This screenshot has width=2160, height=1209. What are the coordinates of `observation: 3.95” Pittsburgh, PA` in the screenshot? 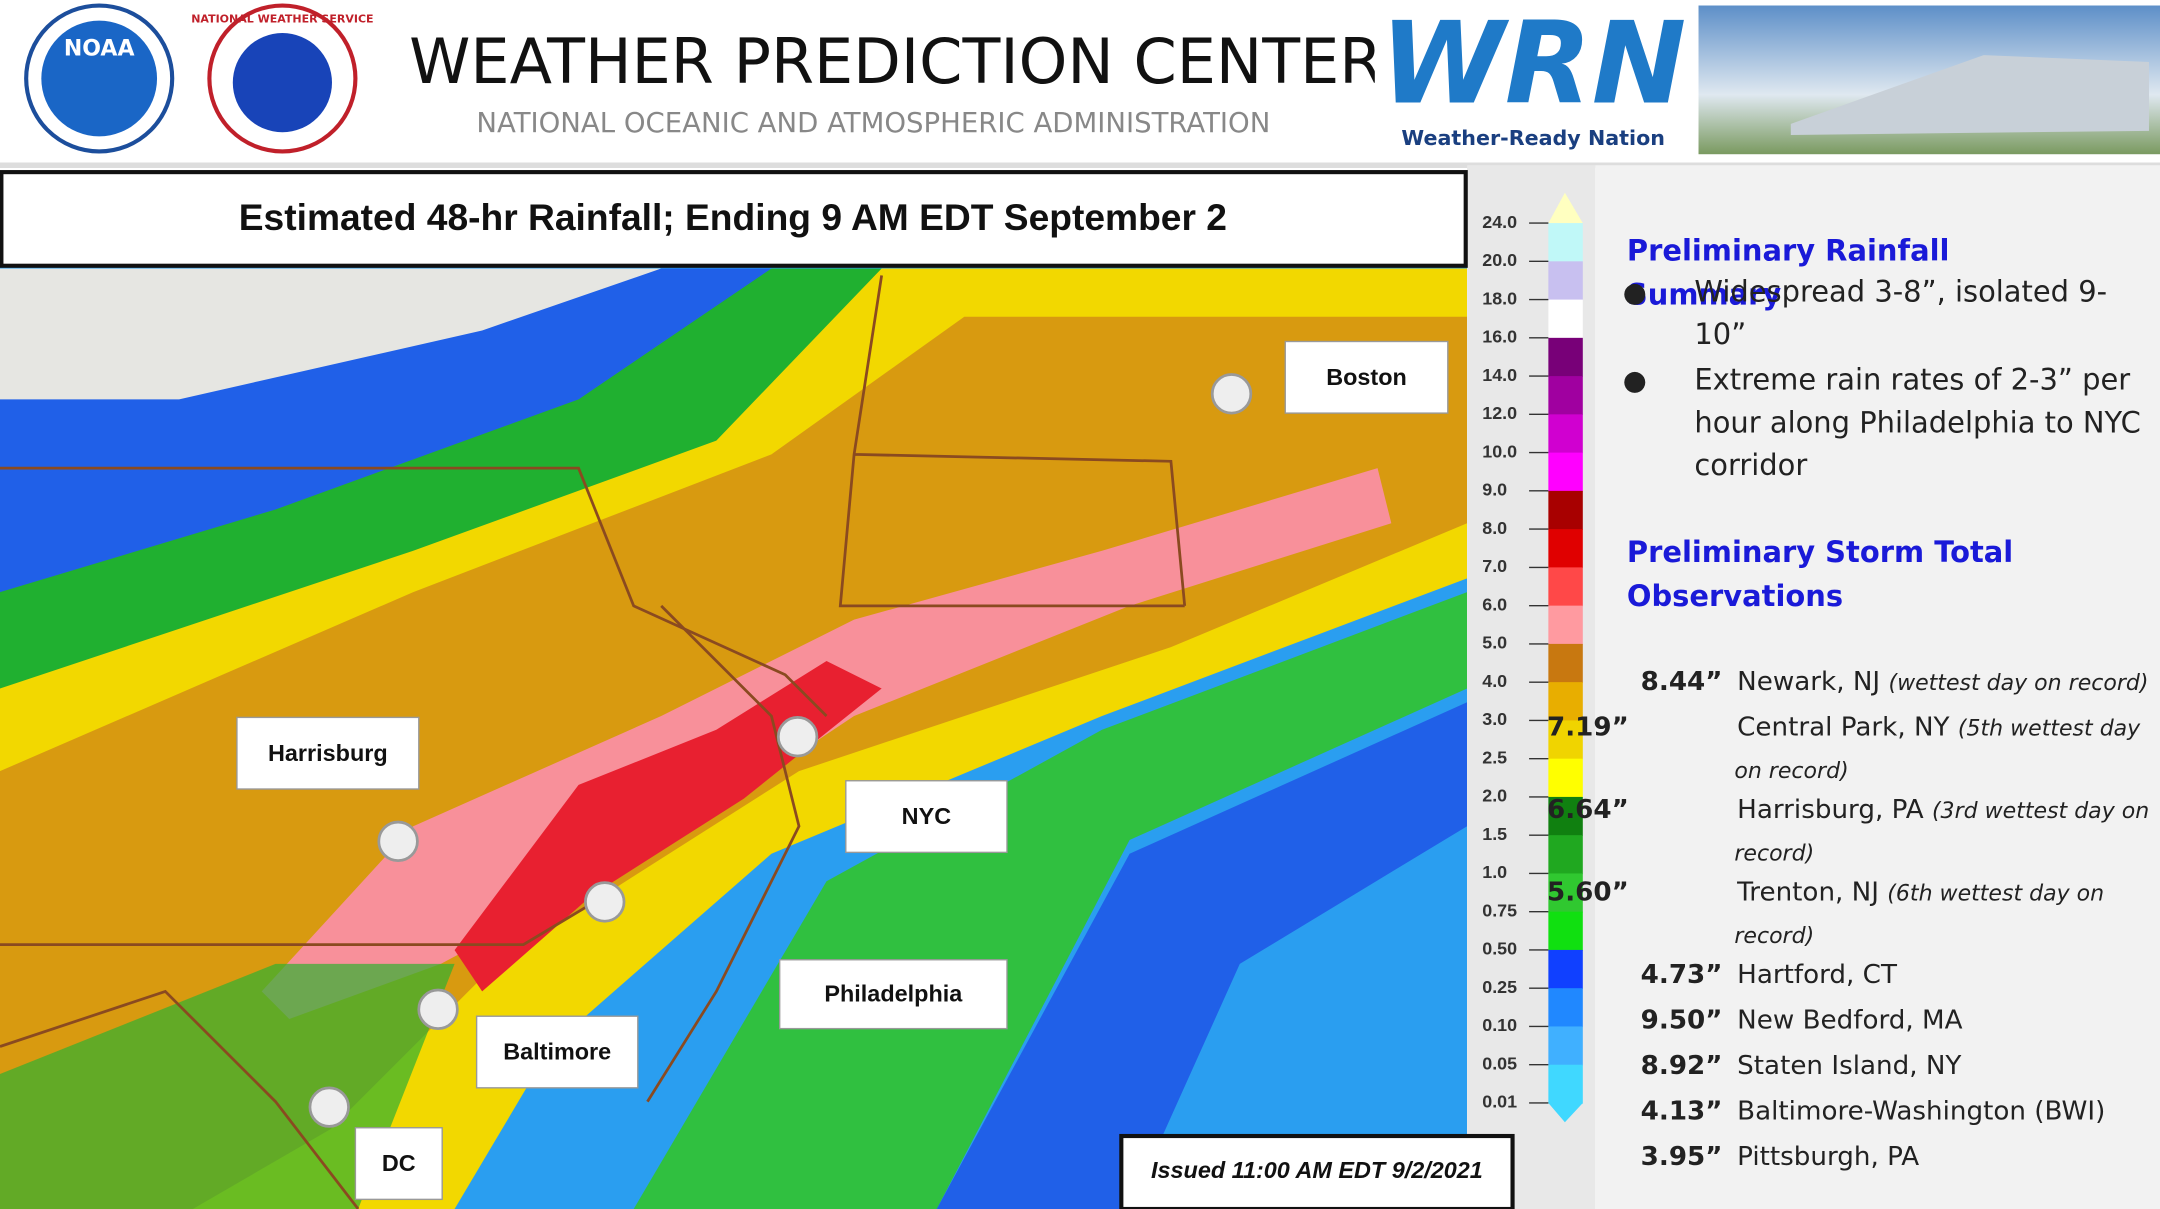 It's located at (1896, 1156).